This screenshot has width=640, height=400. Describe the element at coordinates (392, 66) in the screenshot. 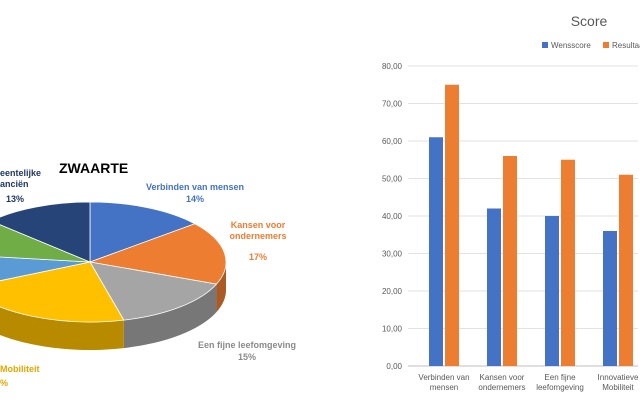

I see `y-tick-label-8: 80,00` at that location.